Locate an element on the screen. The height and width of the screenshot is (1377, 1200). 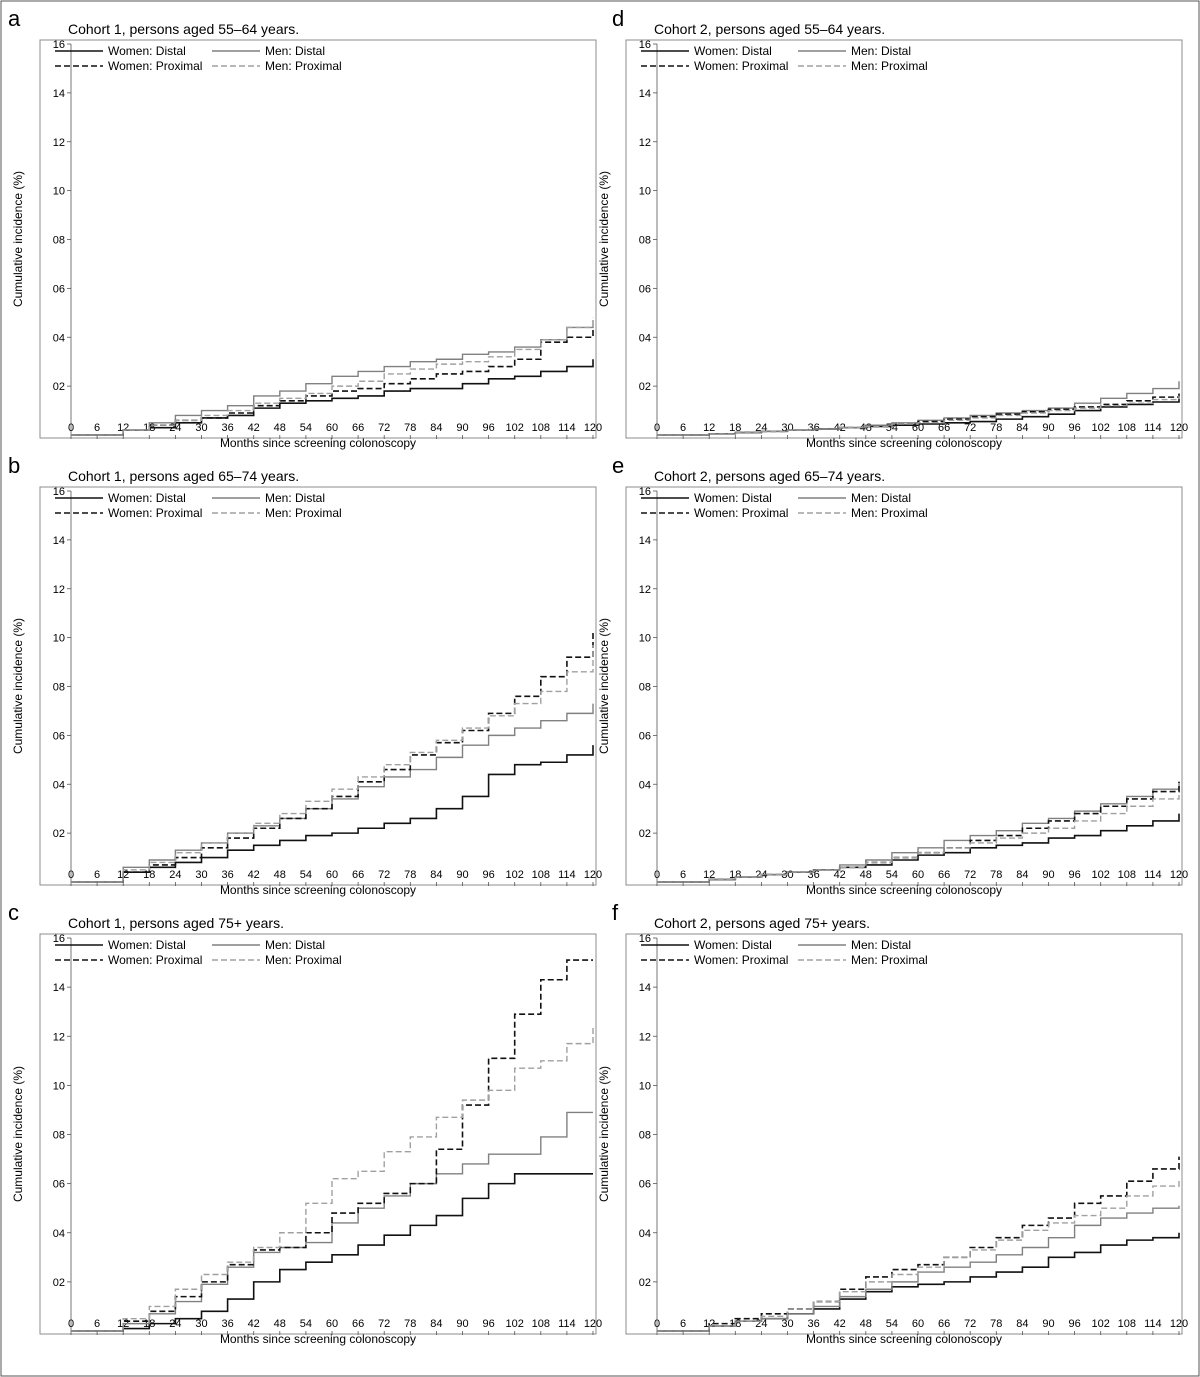
chart-title: Cohort 1, persons aged 65–74 years. is located at coordinates (183, 476).